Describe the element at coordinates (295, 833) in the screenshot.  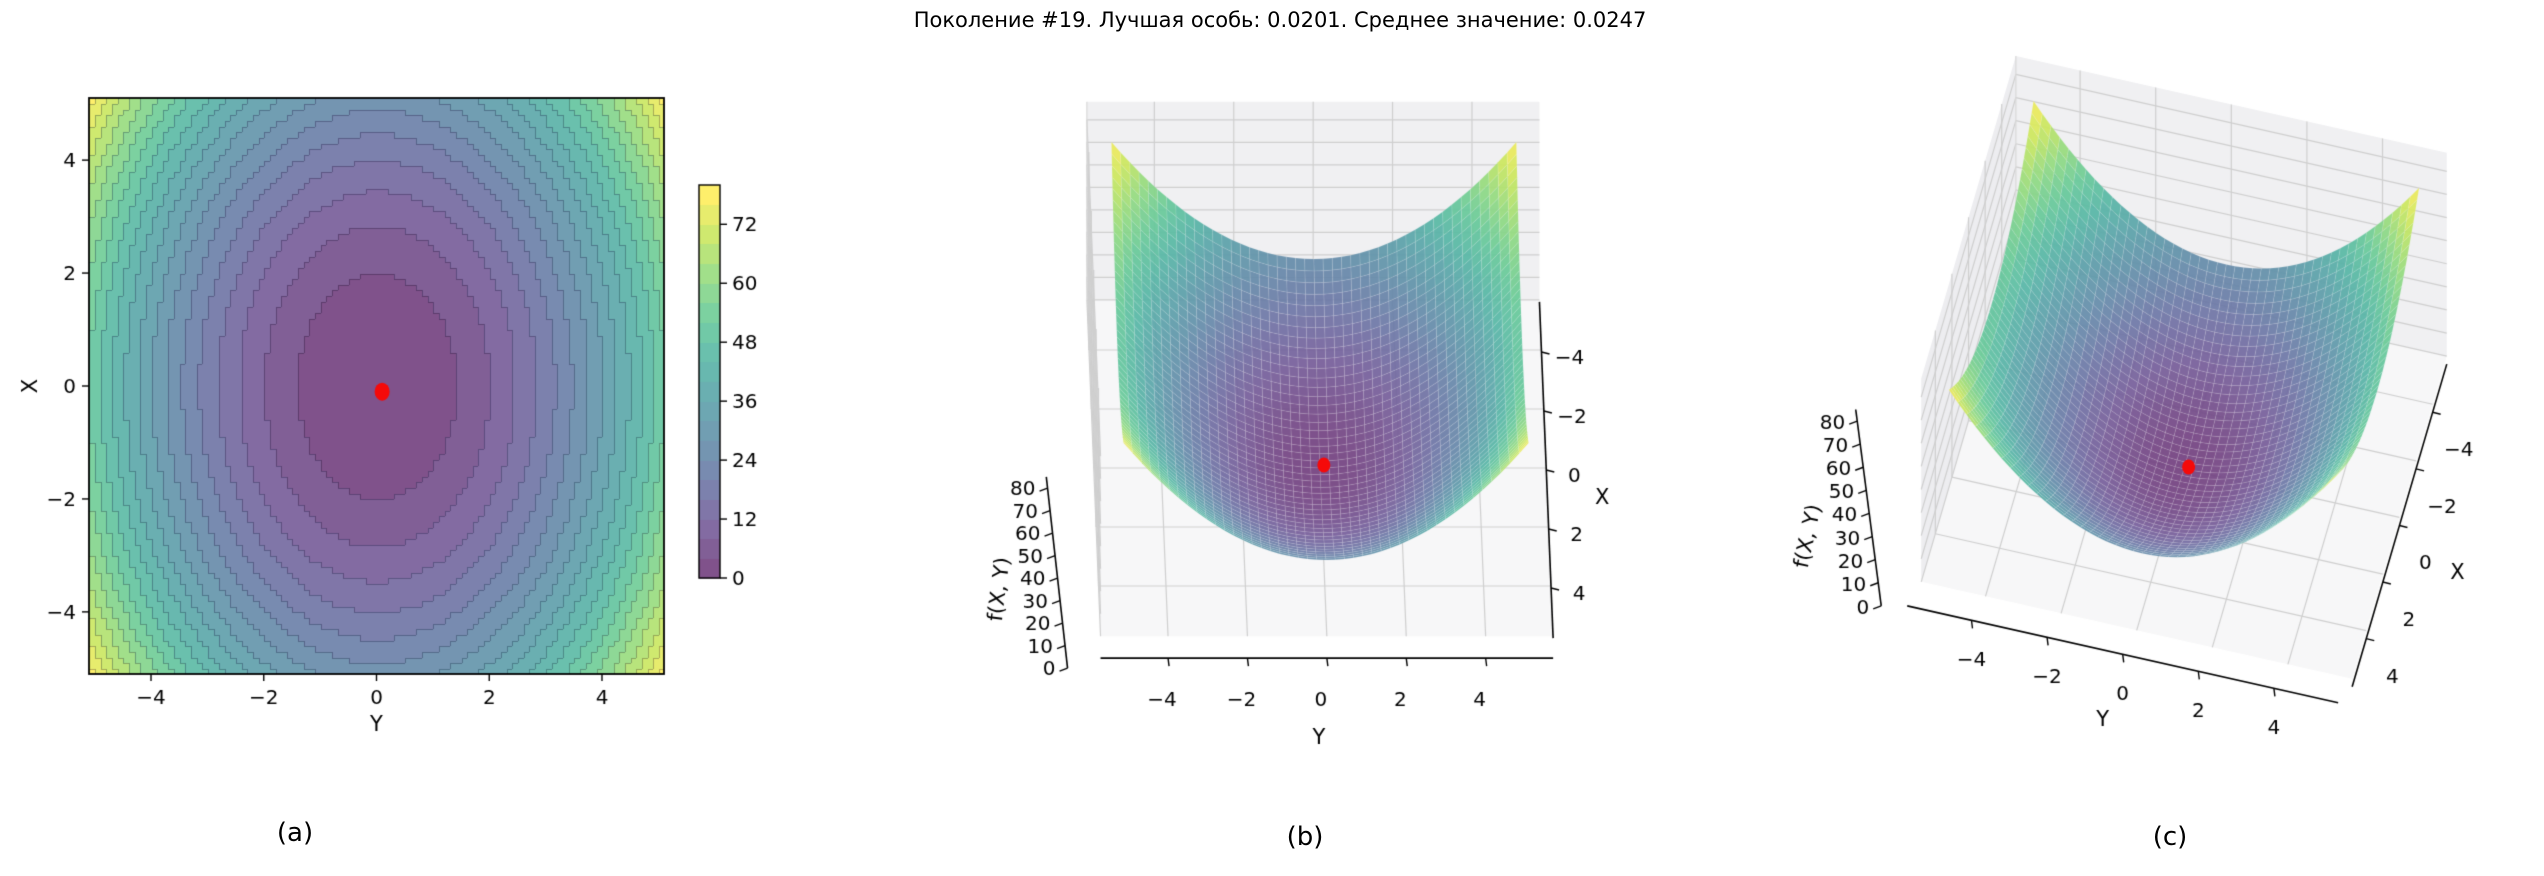
I see `caption-a: (a)` at that location.